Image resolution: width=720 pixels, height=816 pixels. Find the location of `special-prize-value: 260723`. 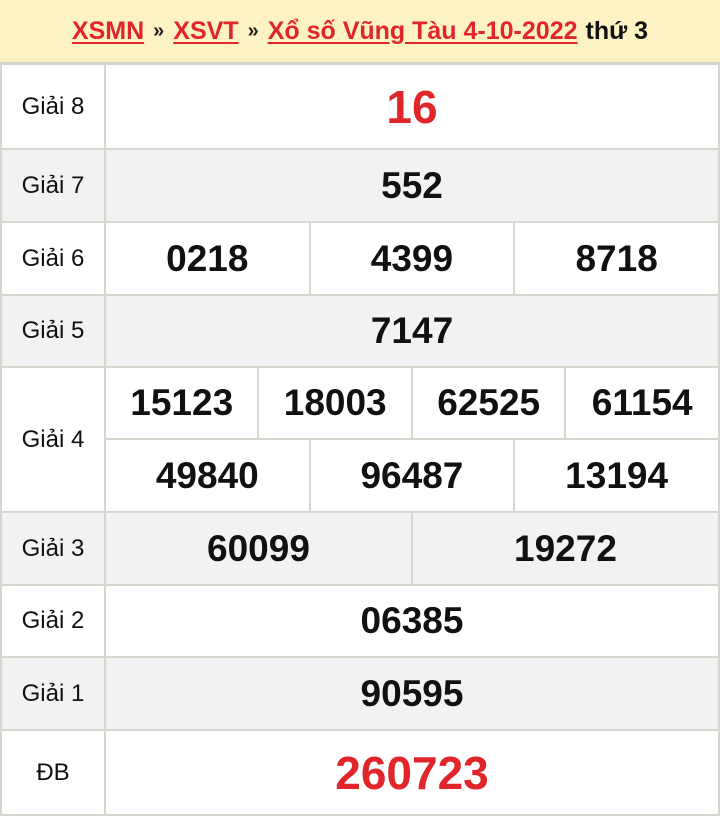

special-prize-value: 260723 is located at coordinates (412, 772).